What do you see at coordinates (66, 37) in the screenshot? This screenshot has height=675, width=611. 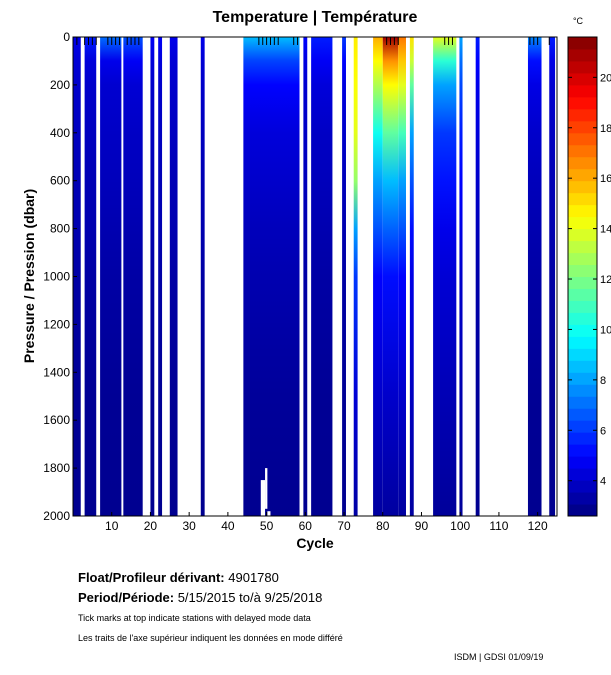 I see `y-tick-label: 0` at bounding box center [66, 37].